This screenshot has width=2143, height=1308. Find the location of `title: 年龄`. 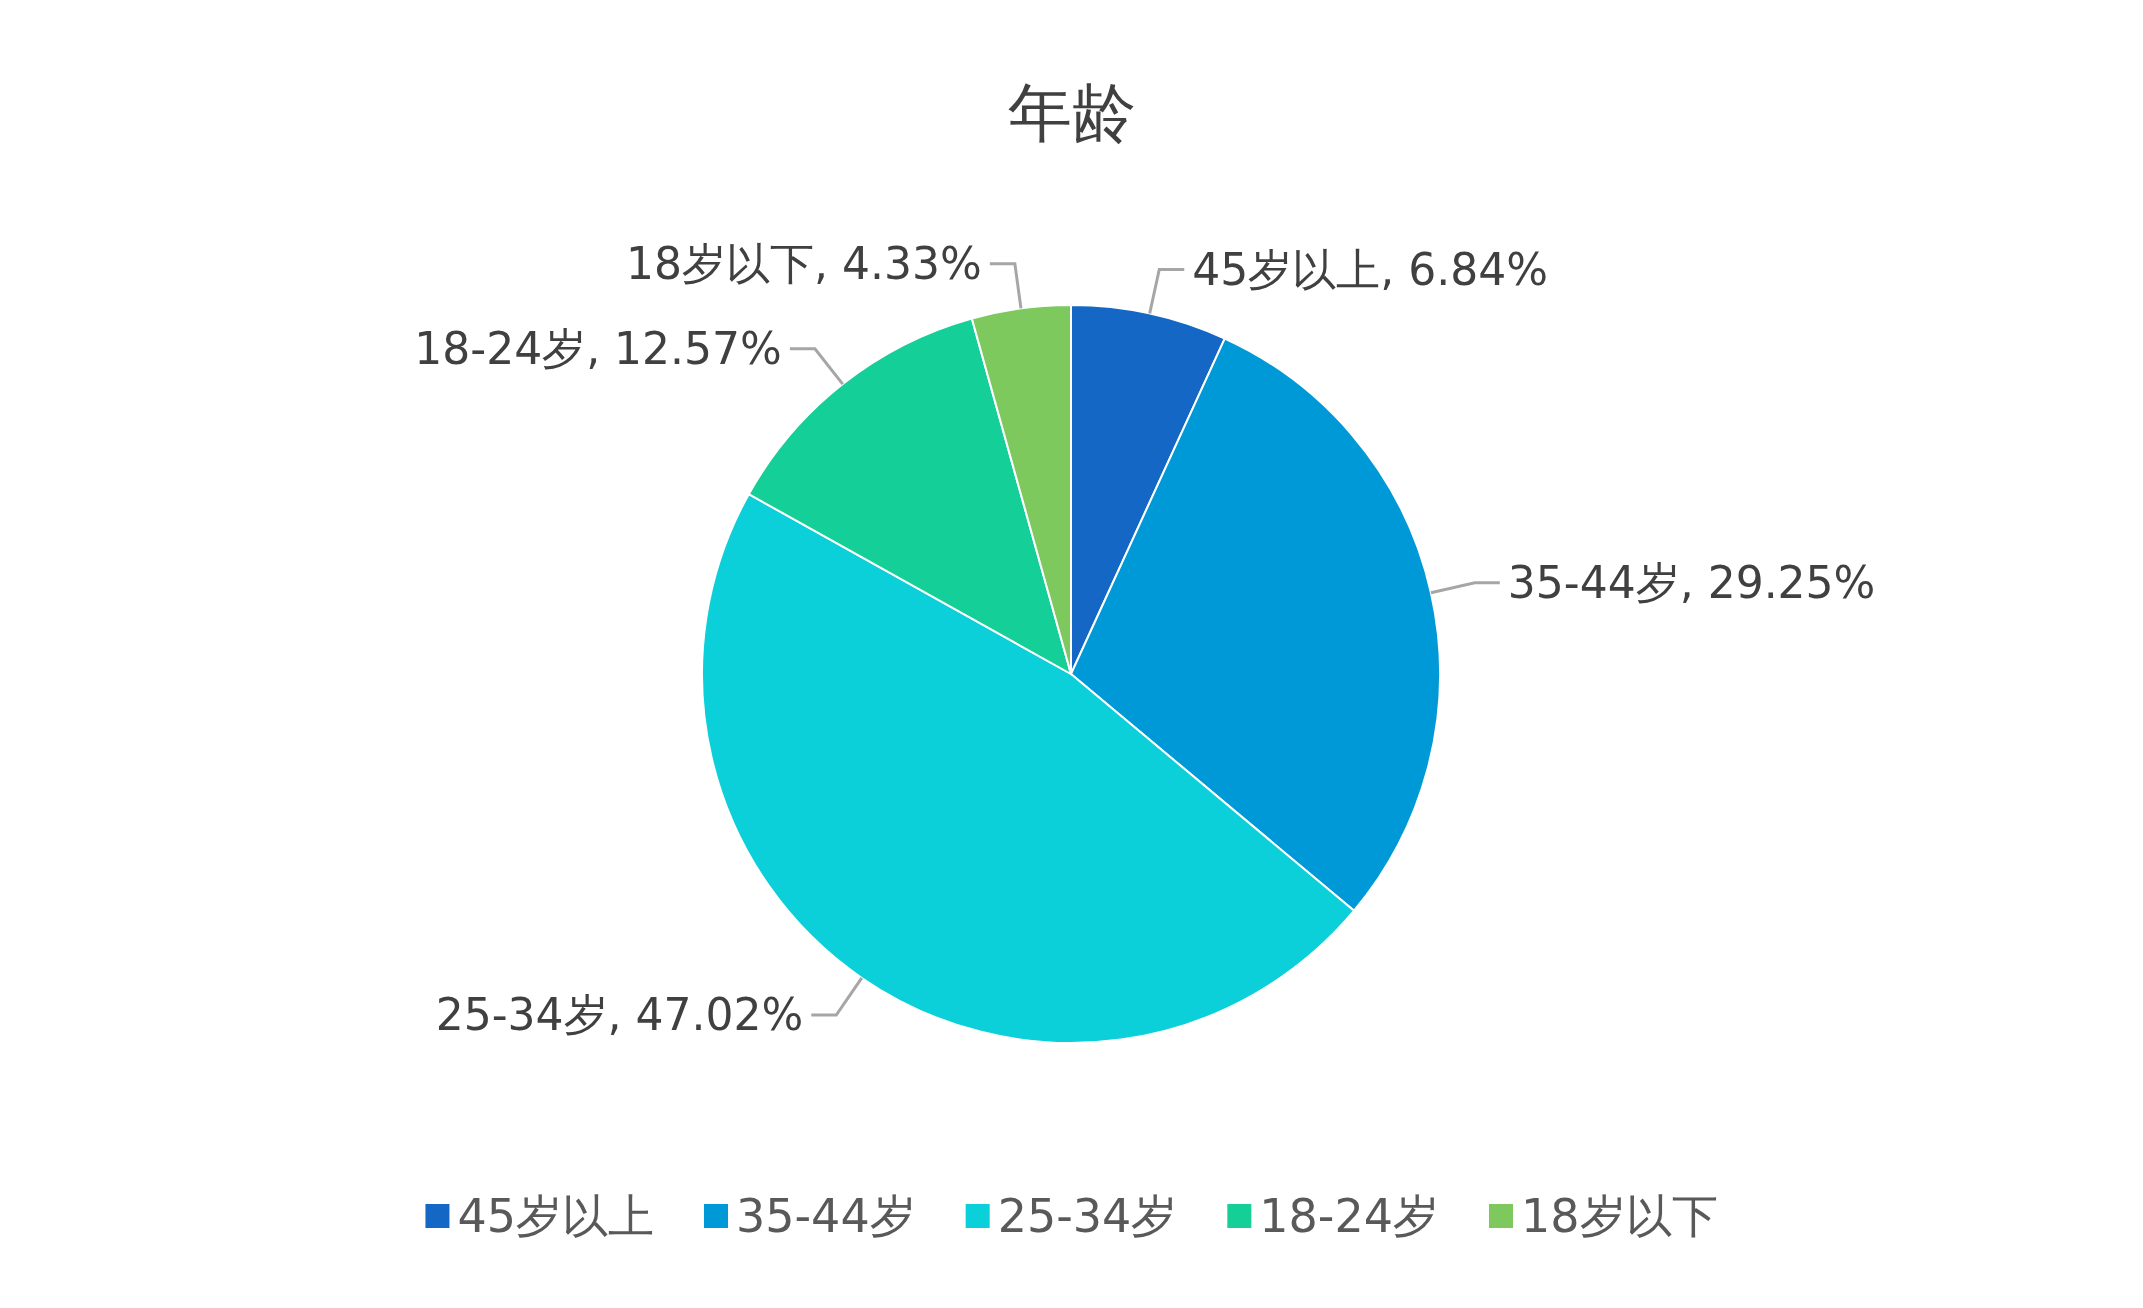

title: 年龄 is located at coordinates (1071, 113).